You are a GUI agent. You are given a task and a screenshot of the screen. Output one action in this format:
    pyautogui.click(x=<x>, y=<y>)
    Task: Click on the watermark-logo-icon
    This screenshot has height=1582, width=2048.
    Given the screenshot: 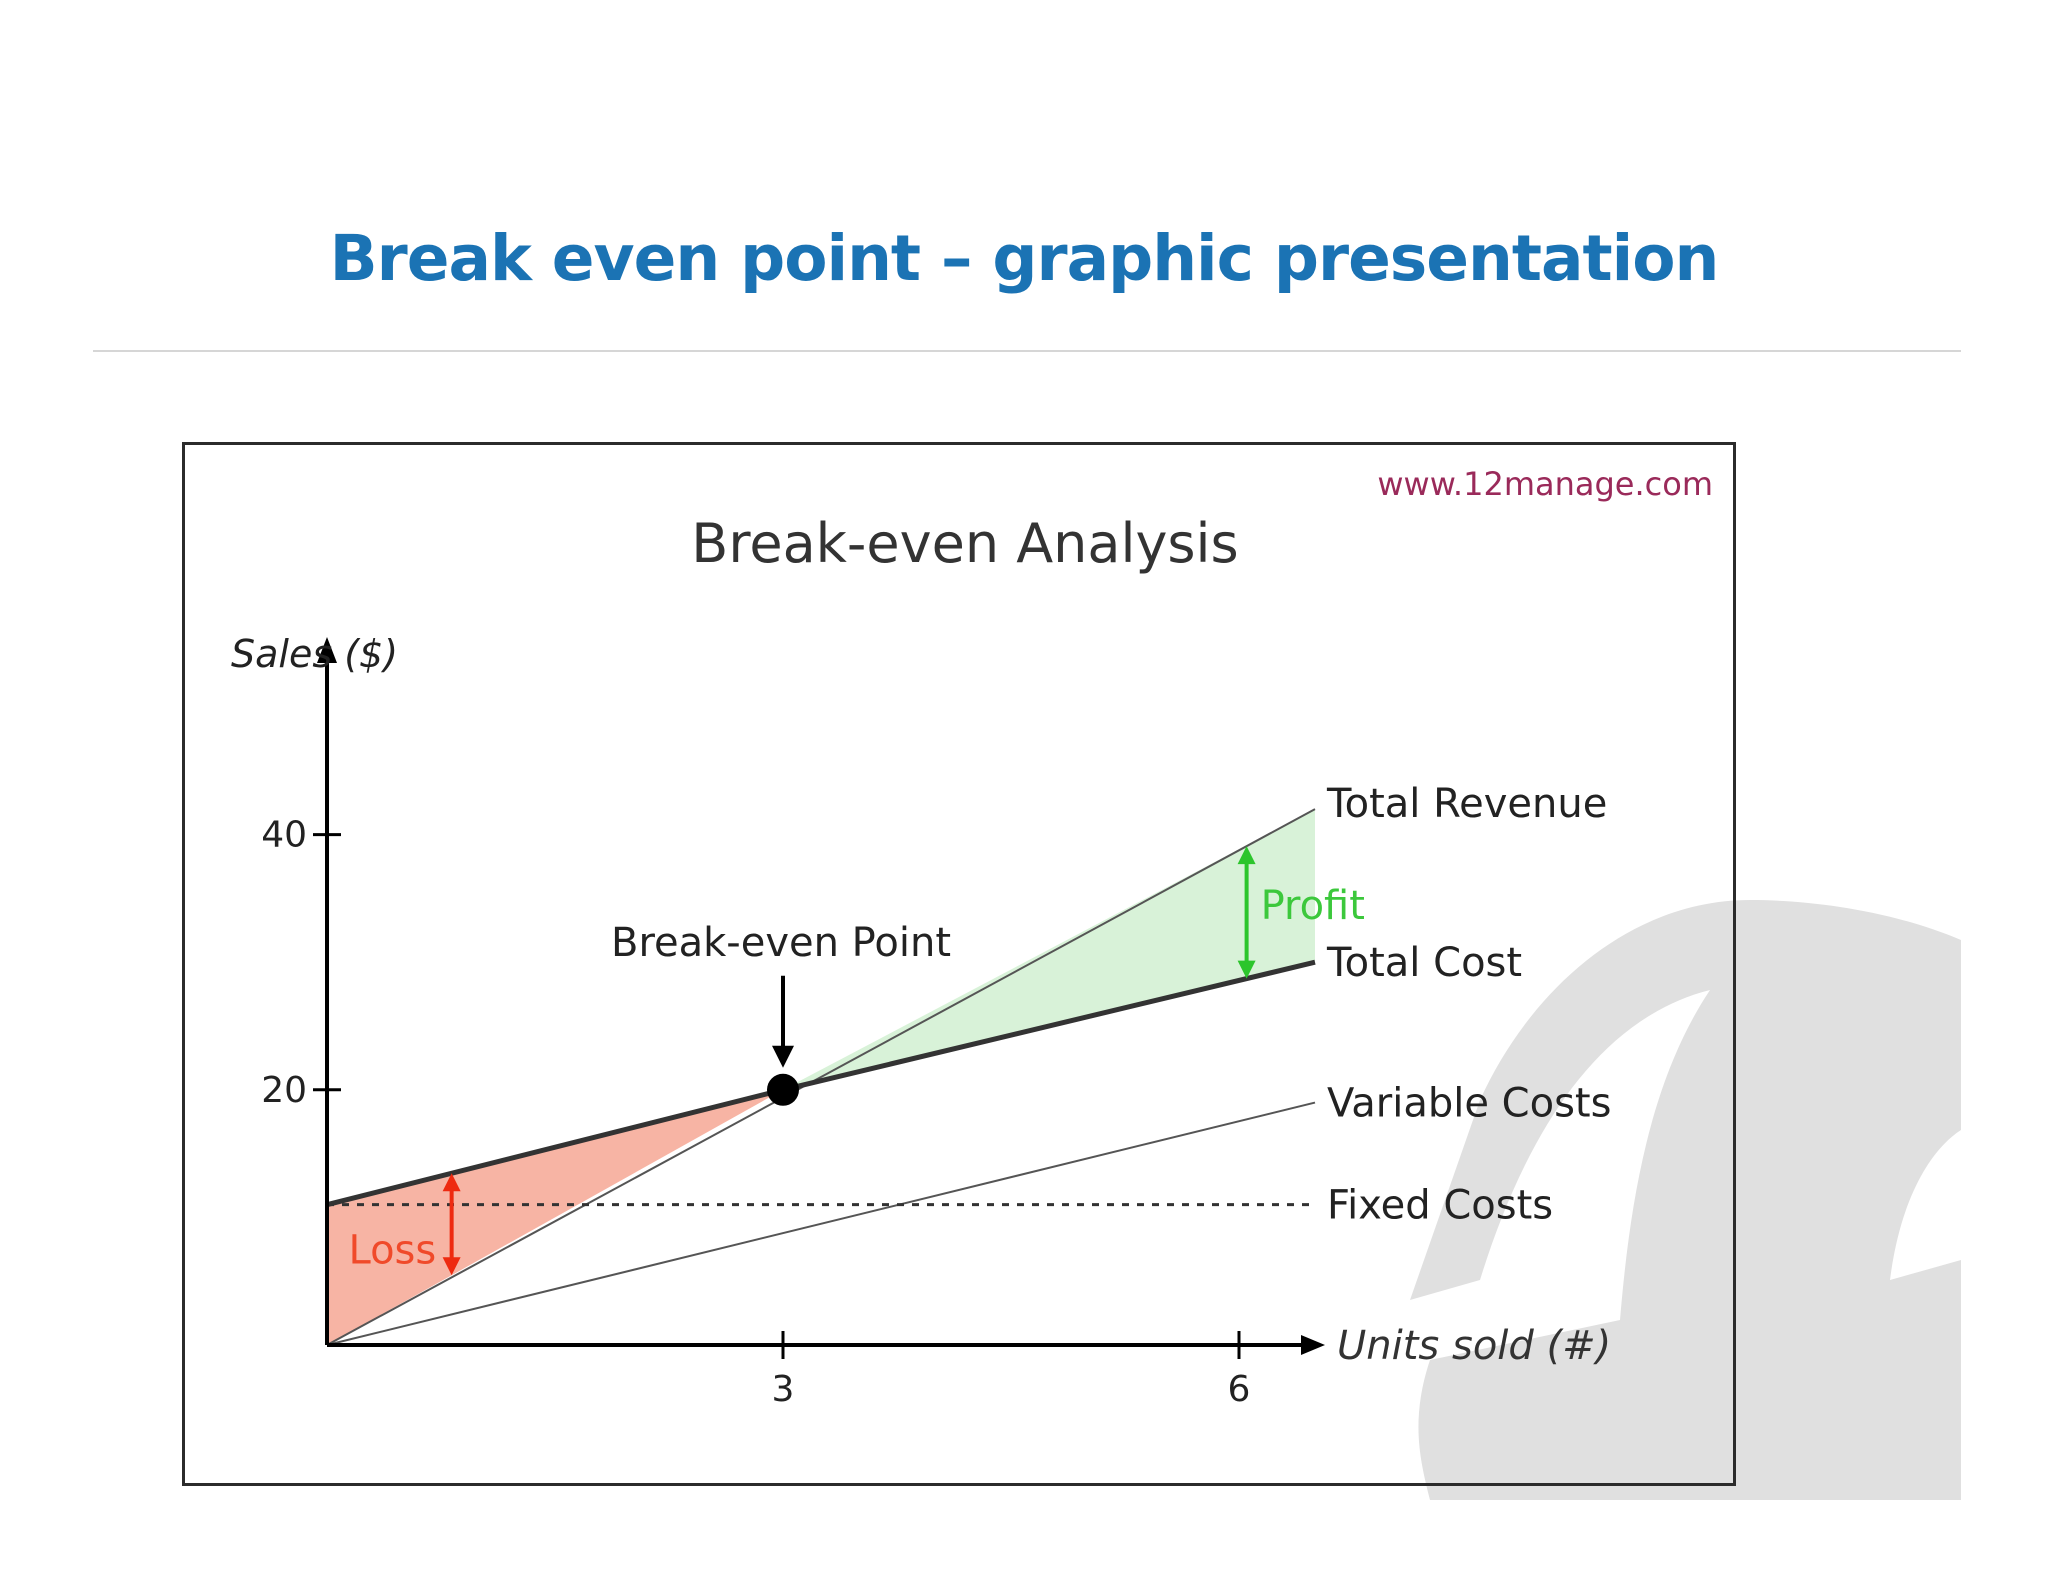 What is the action you would take?
    pyautogui.click(x=1685, y=1200)
    